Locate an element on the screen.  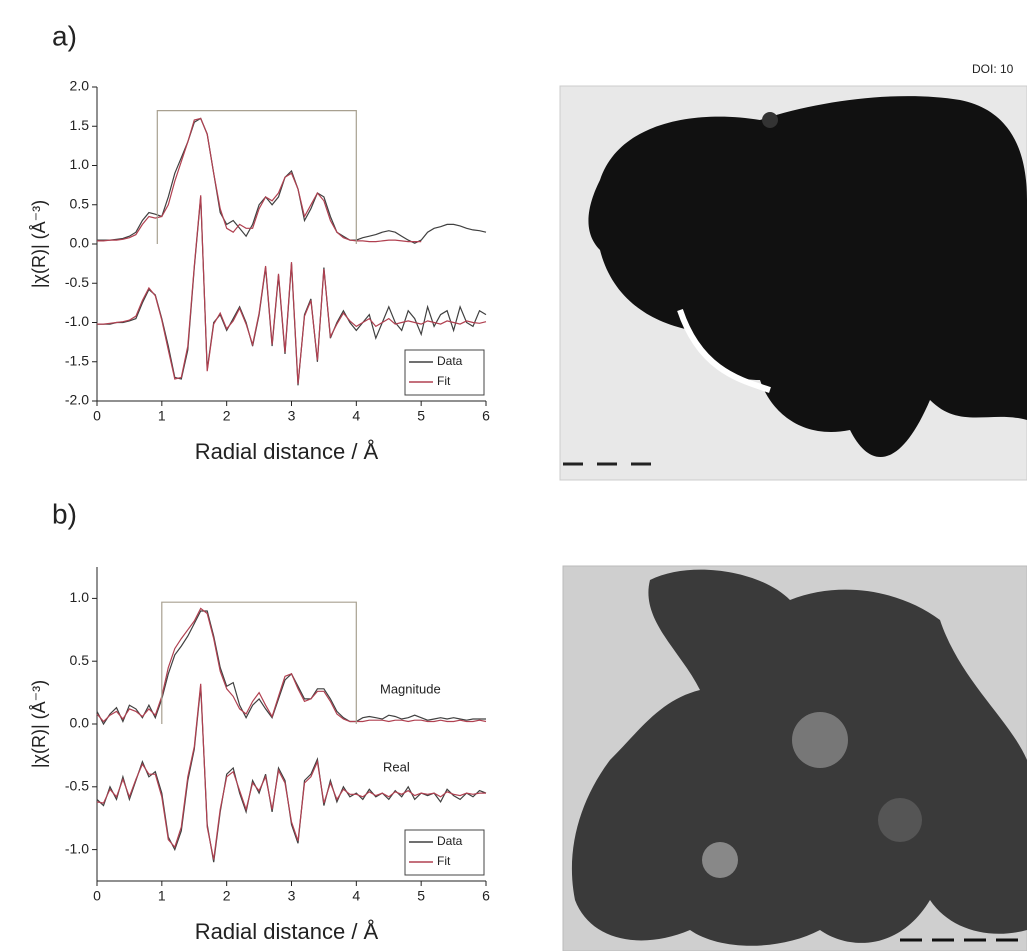
annotation: Magnitude is located at coordinates (410, 688).